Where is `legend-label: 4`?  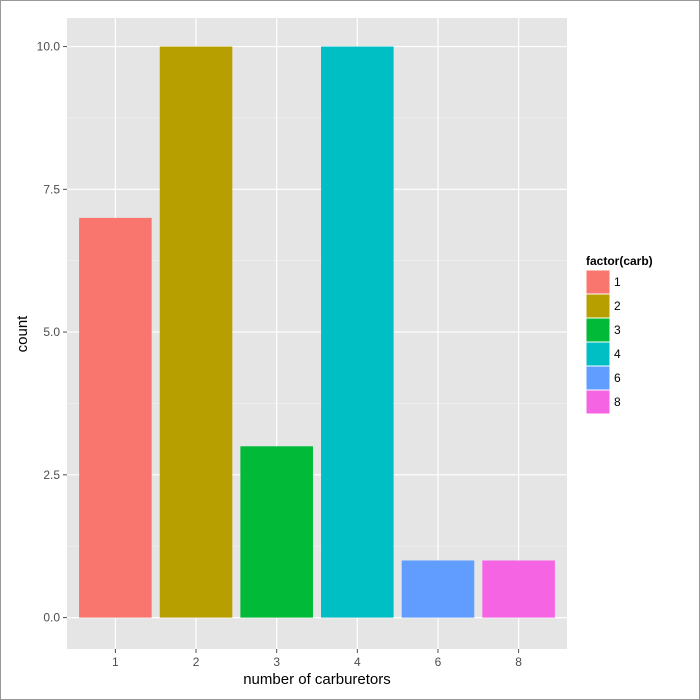
legend-label: 4 is located at coordinates (617, 354).